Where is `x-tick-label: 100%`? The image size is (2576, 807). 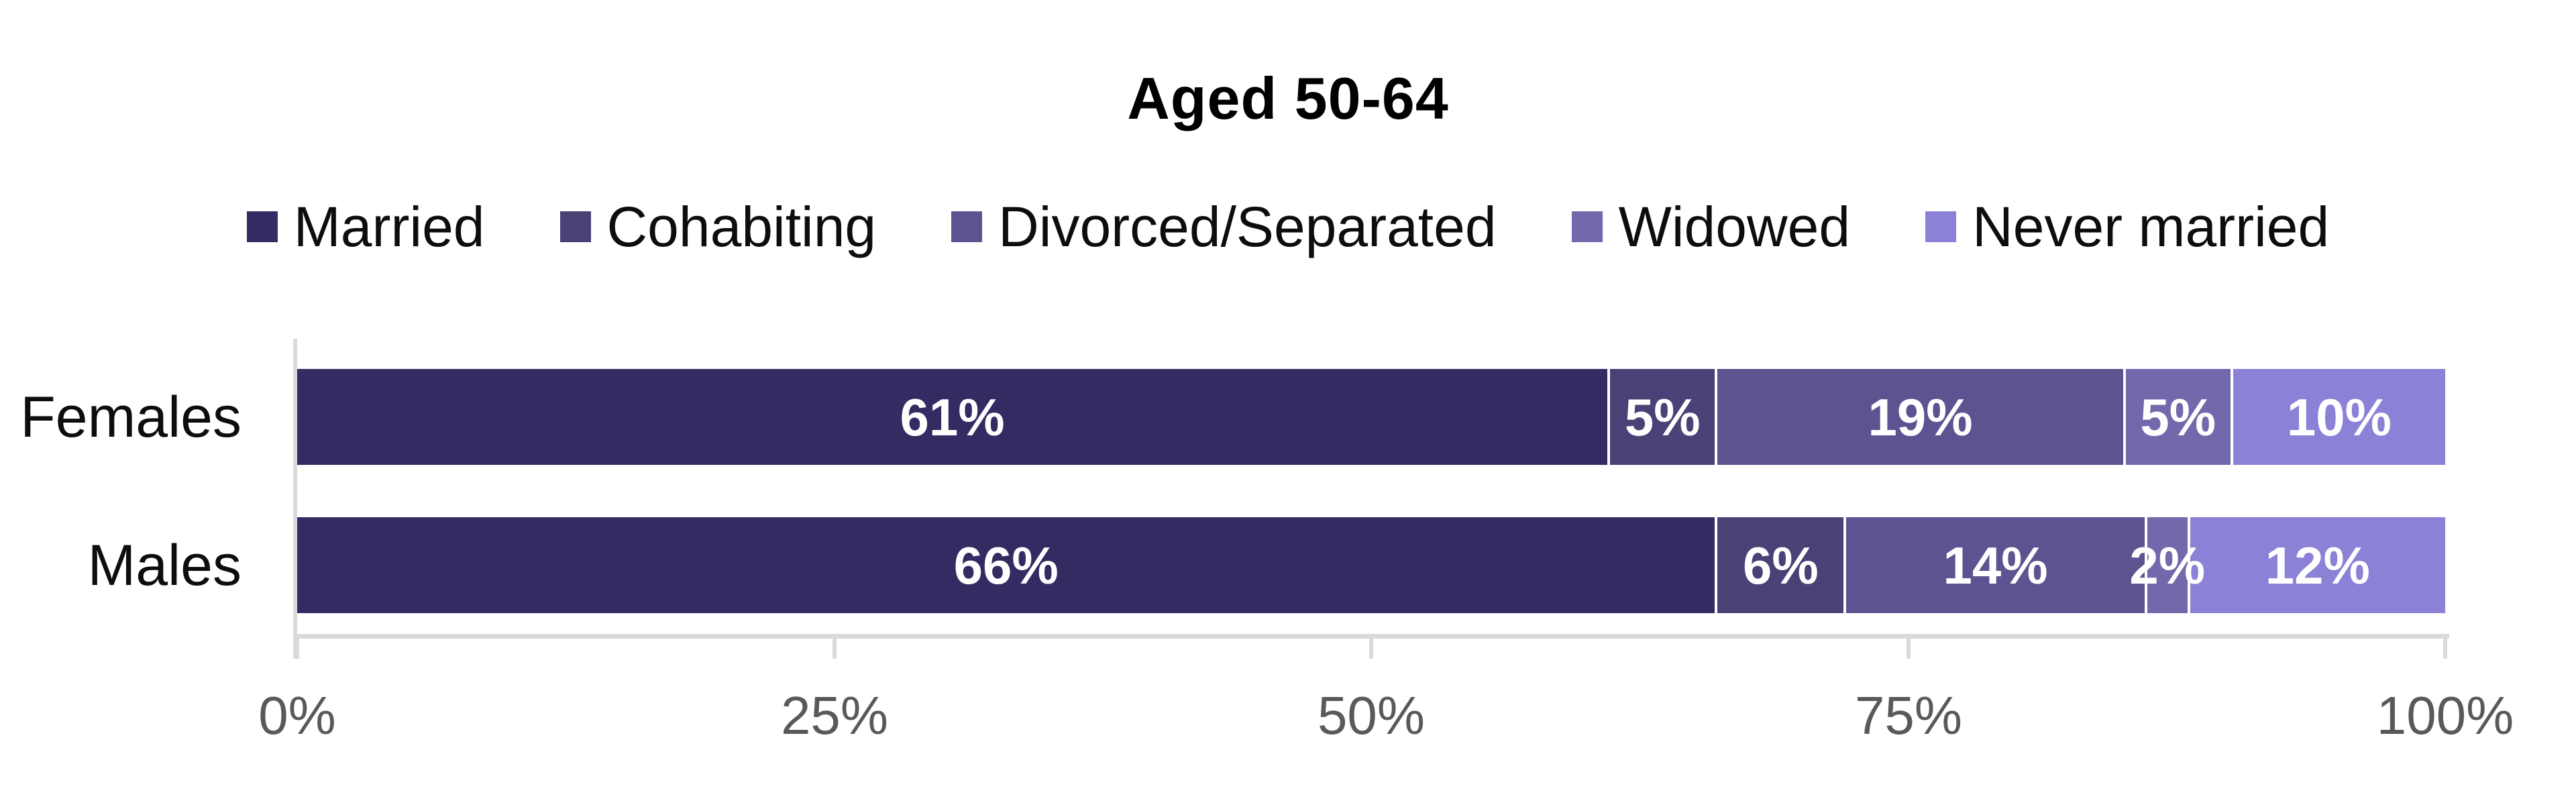
x-tick-label: 100% is located at coordinates (2445, 715).